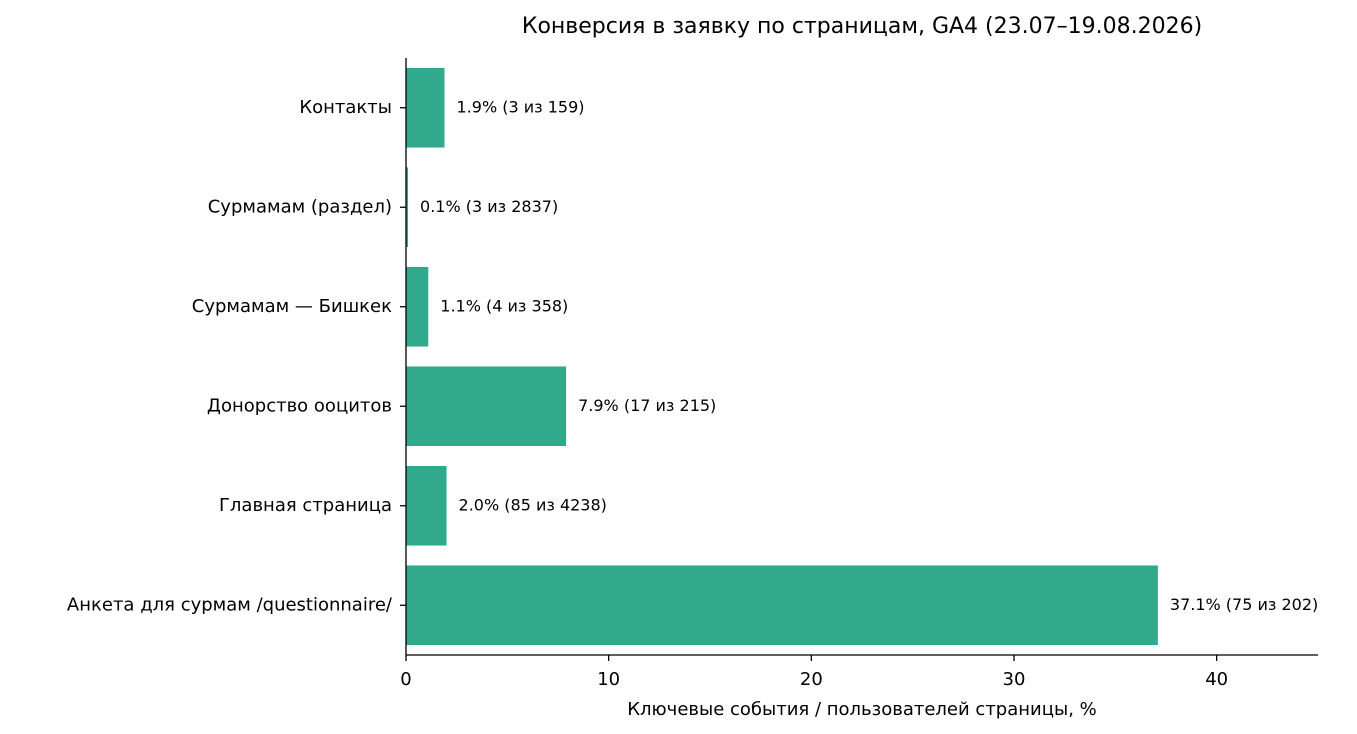  I want to click on x-ticks-group: 0 10 20 30 40, so click(814, 672).